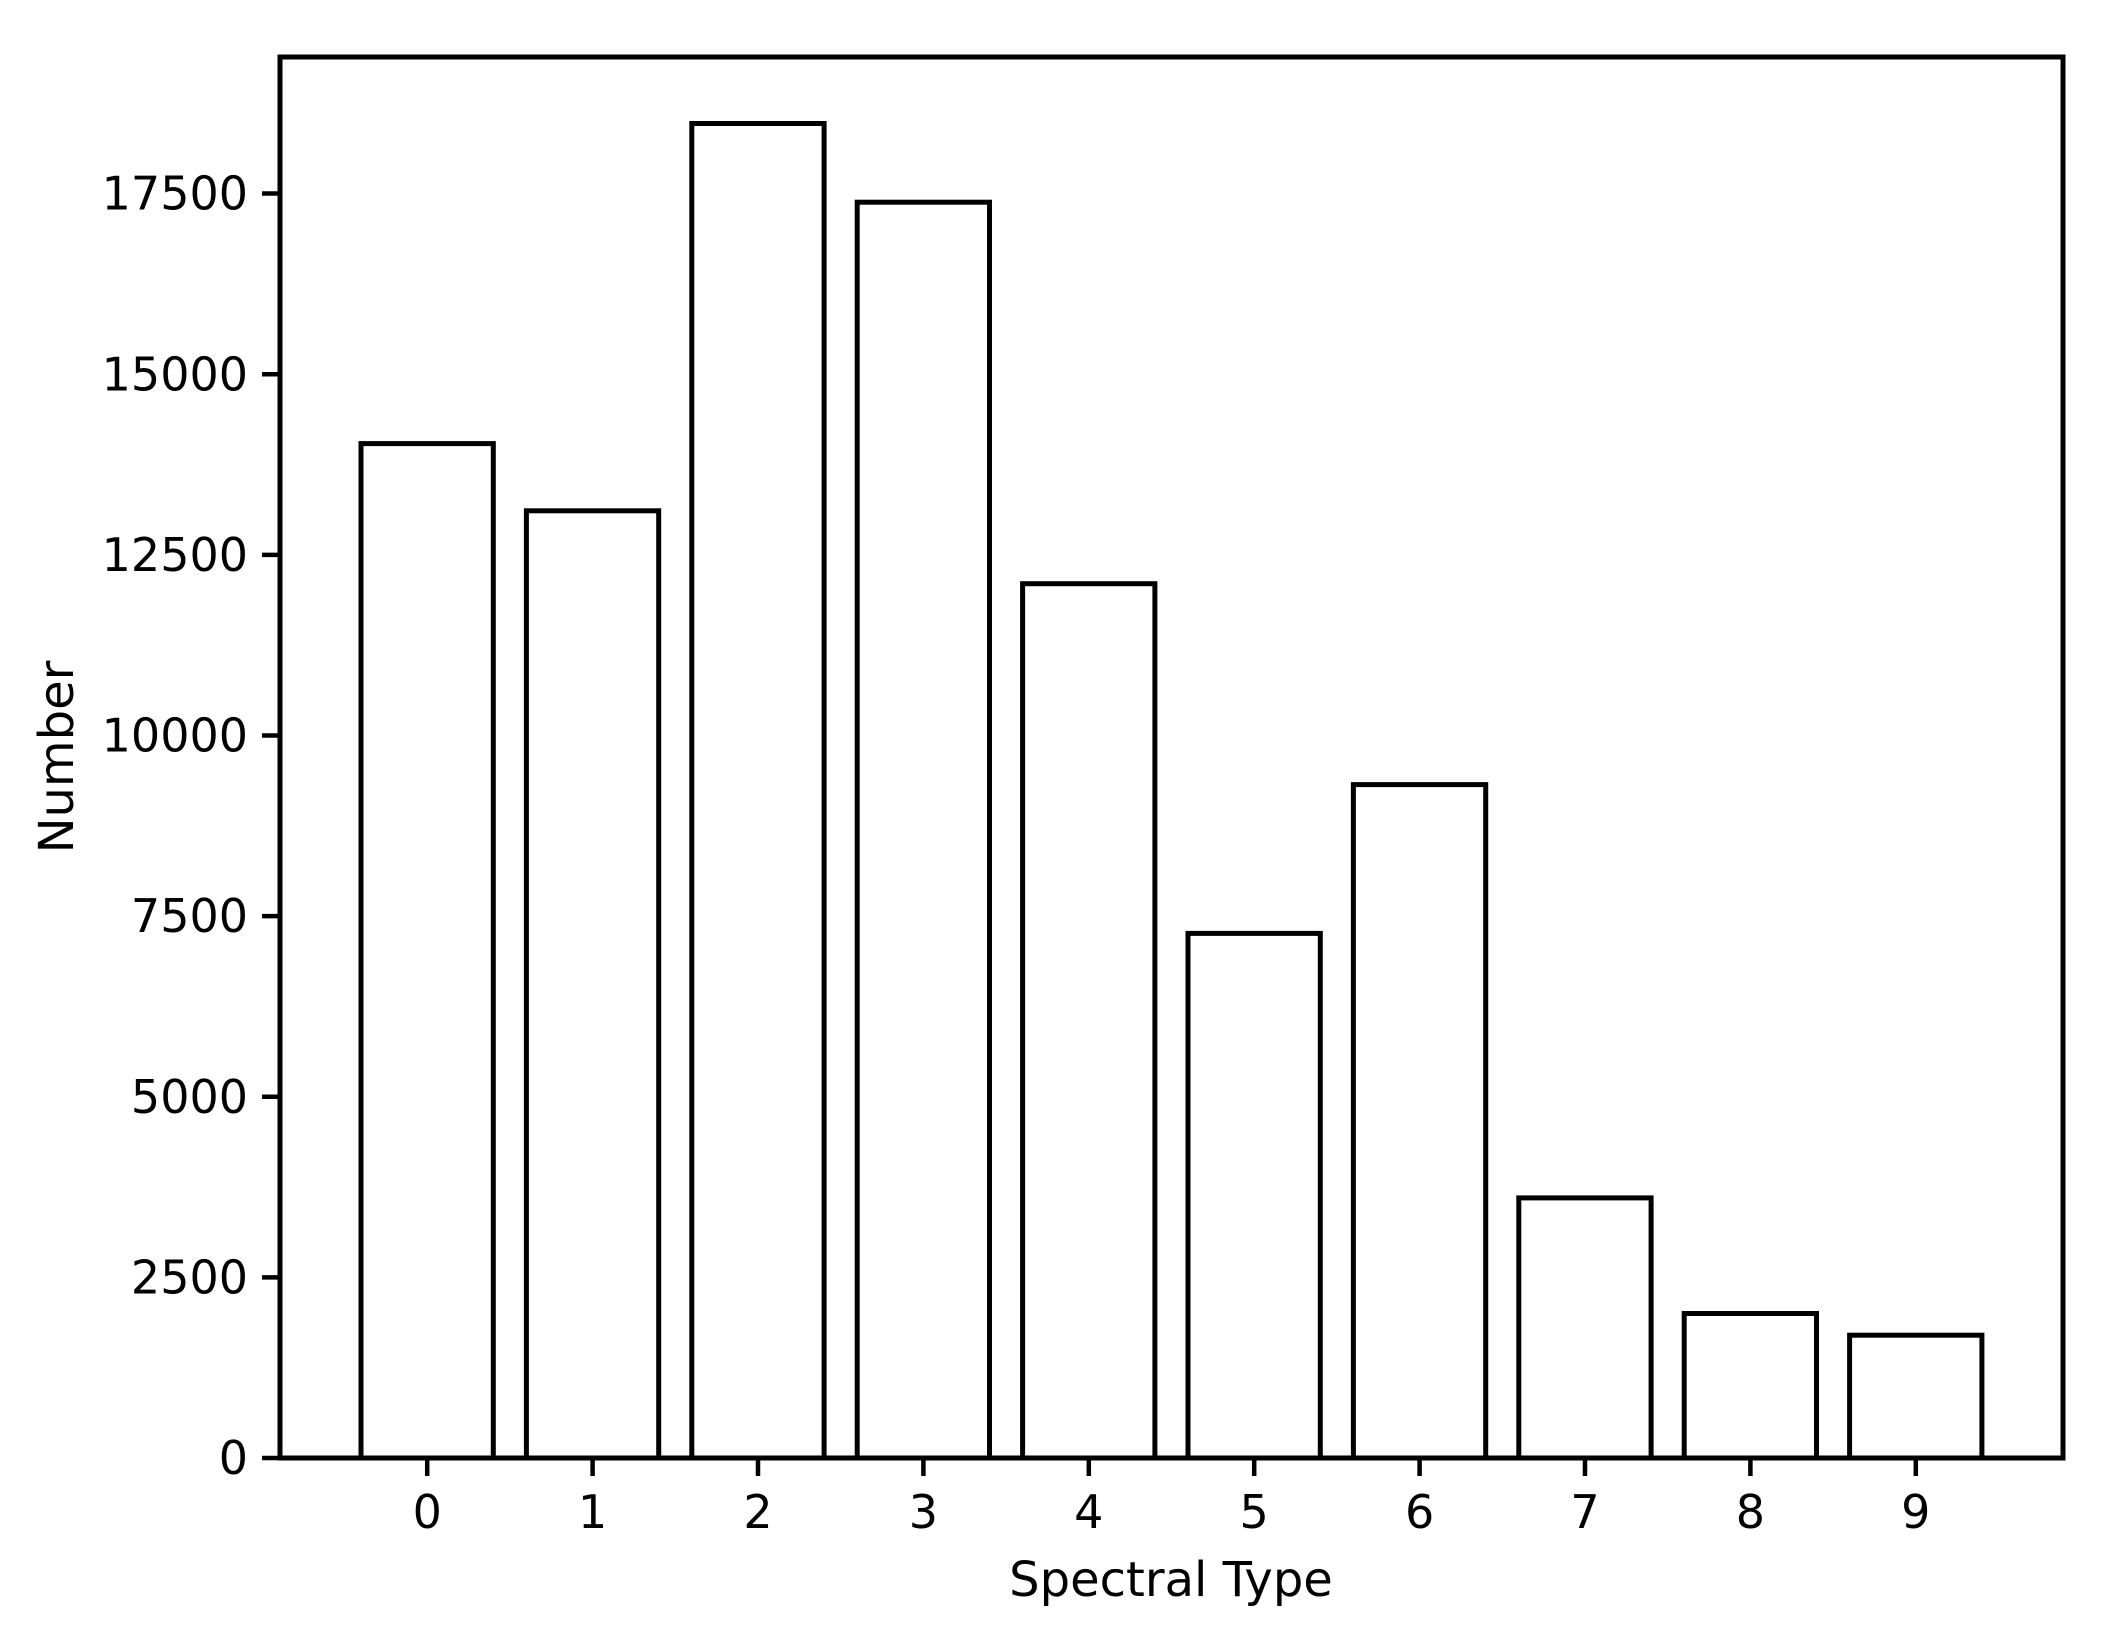 The height and width of the screenshot is (1631, 2111). What do you see at coordinates (175, 555) in the screenshot?
I see `y-tick-label: 12500` at bounding box center [175, 555].